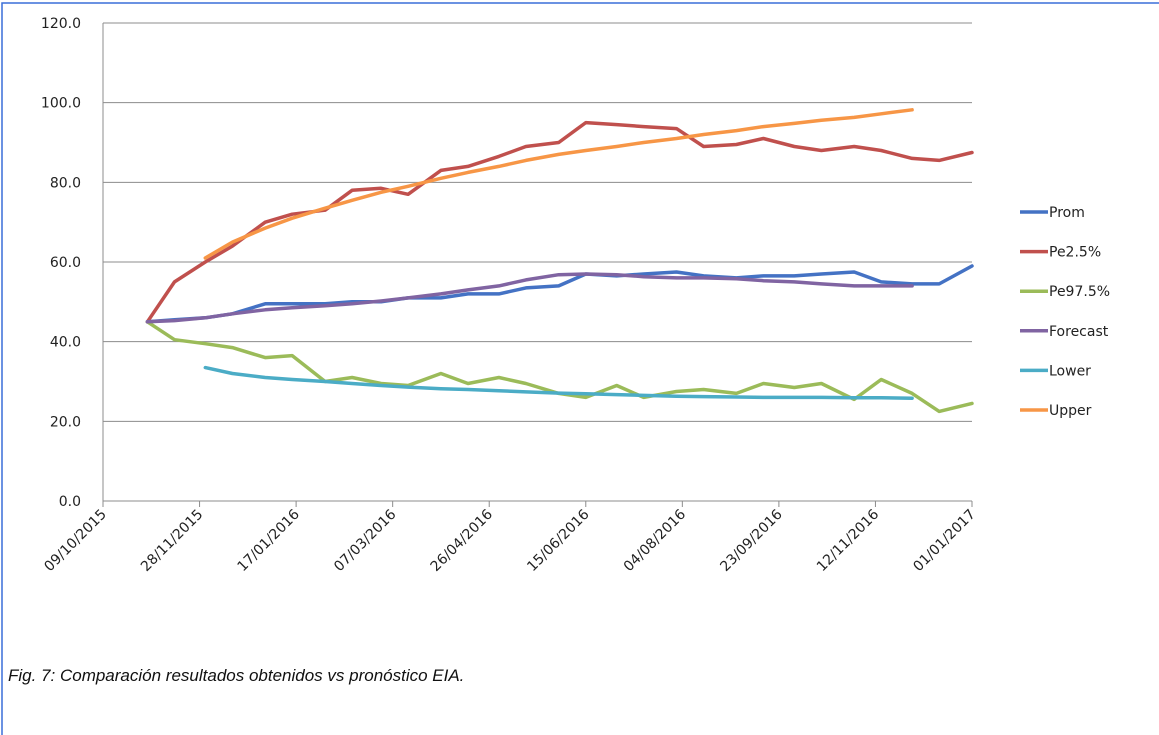  What do you see at coordinates (1079, 292) in the screenshot?
I see `legend-label: Pe97.5%` at bounding box center [1079, 292].